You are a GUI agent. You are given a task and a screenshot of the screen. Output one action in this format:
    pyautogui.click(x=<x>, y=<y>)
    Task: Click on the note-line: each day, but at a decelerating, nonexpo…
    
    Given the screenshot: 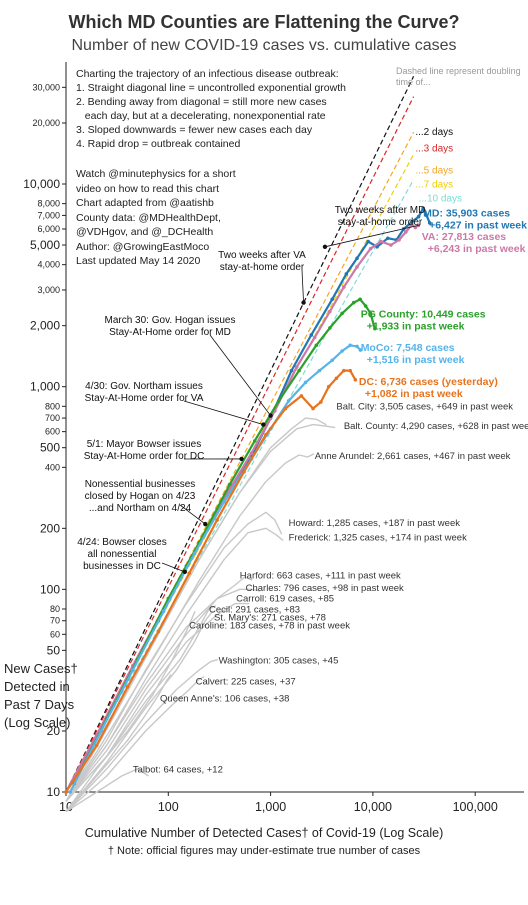 What is the action you would take?
    pyautogui.click(x=201, y=116)
    